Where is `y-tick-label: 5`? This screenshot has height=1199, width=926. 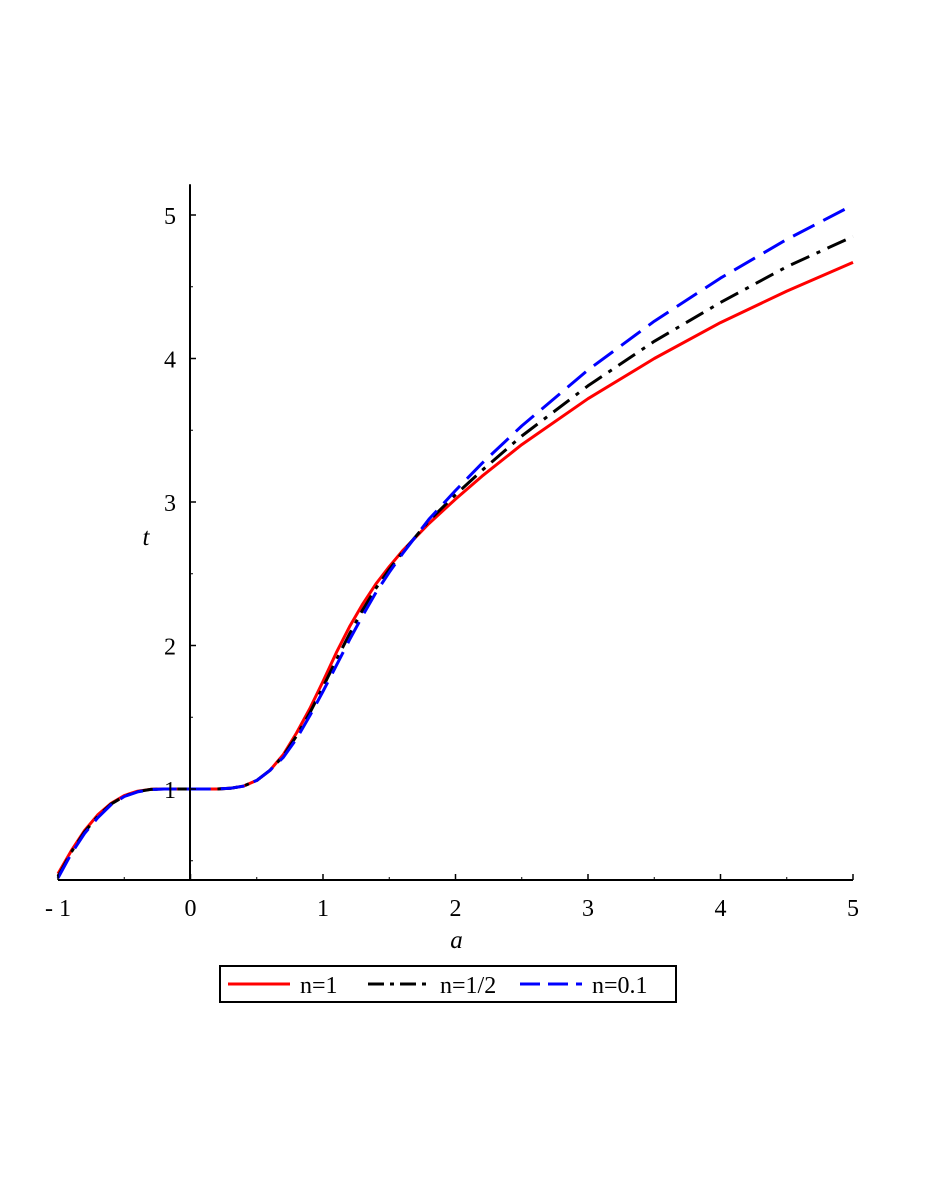
y-tick-label: 5 is located at coordinates (170, 217).